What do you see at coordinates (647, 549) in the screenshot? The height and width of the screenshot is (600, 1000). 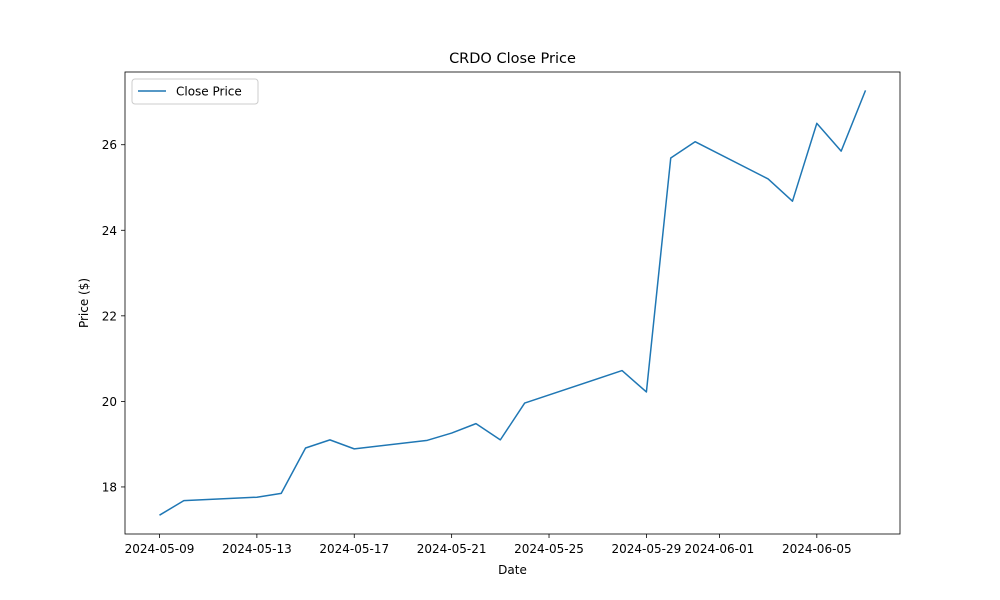 I see `x-tick-label: 2024-05-29` at bounding box center [647, 549].